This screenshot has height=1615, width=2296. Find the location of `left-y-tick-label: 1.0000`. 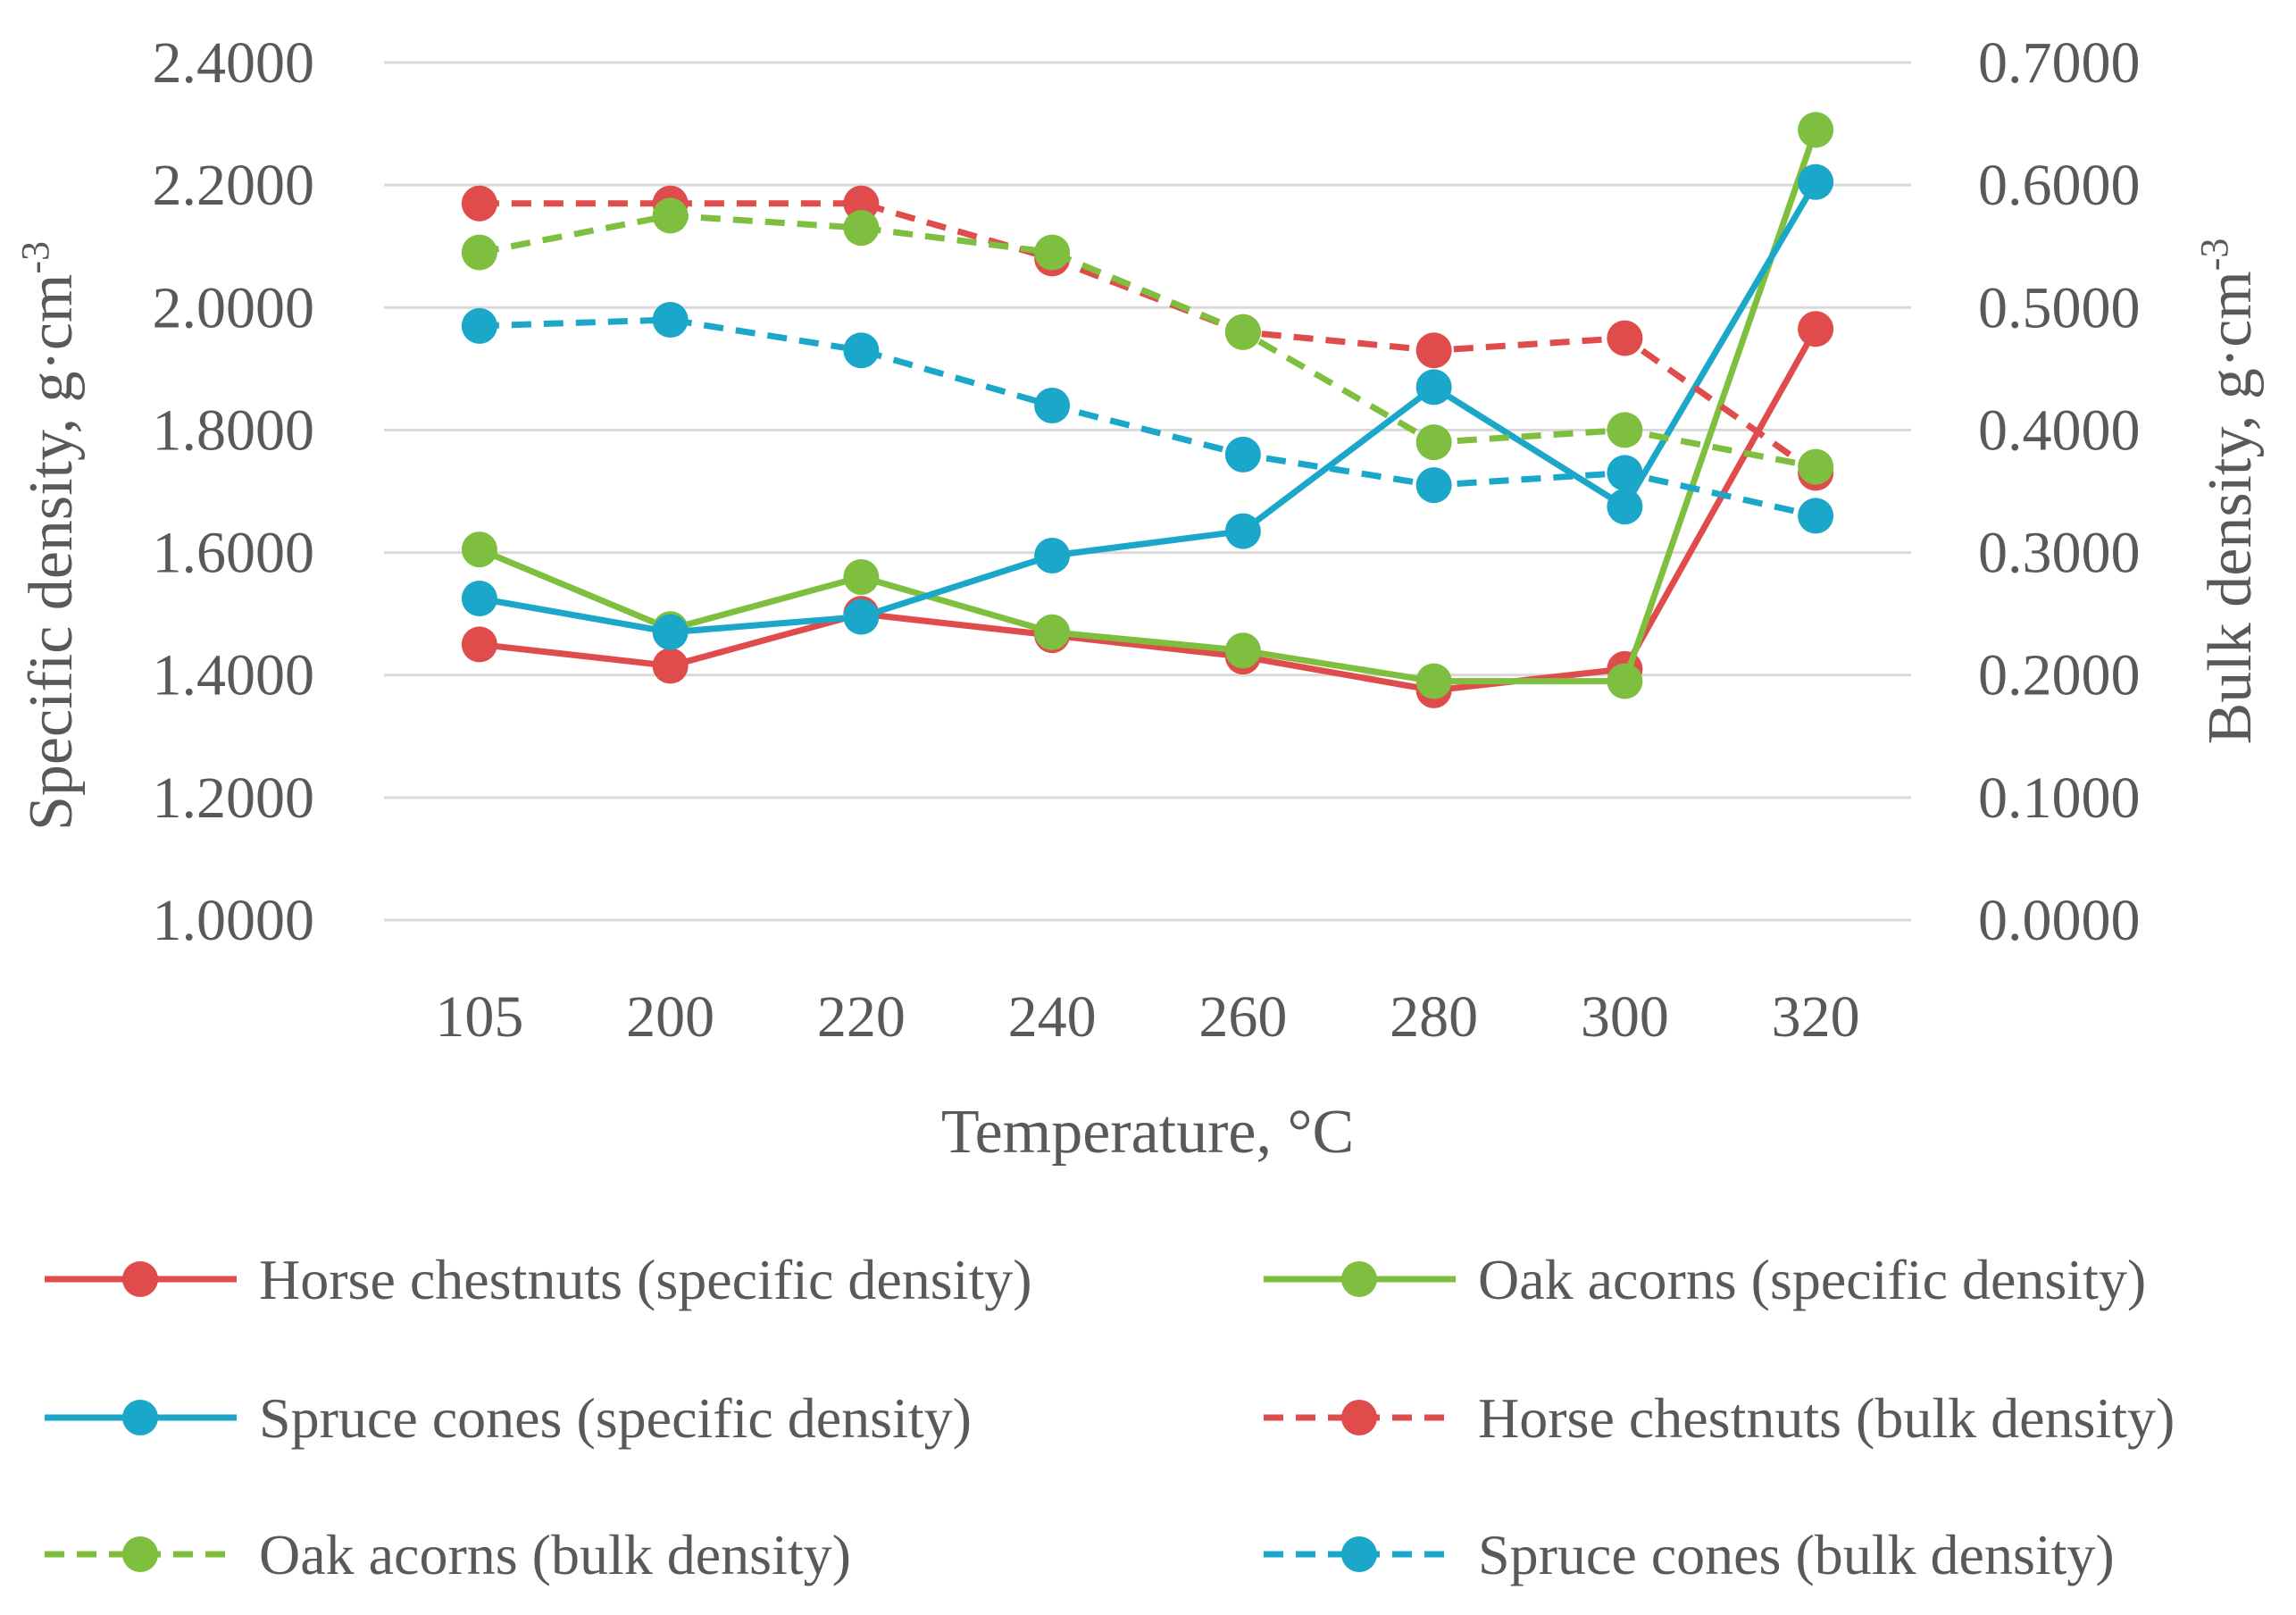

left-y-tick-label: 1.0000 is located at coordinates (234, 920).